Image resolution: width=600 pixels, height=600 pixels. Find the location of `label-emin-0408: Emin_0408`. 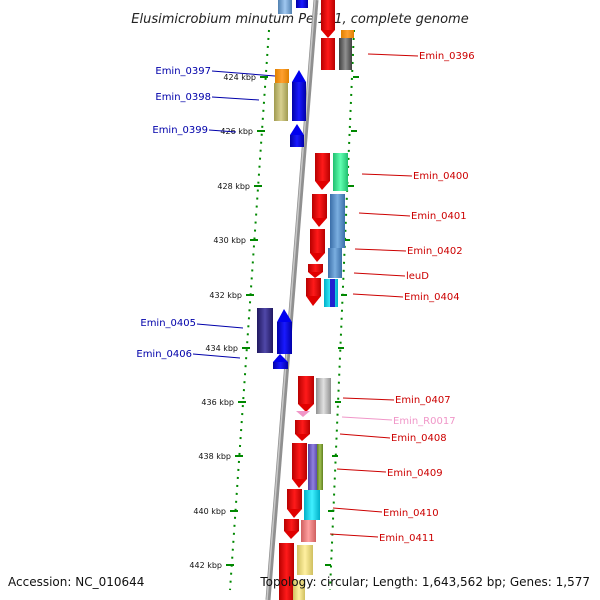

label-emin-0408: Emin_0408 is located at coordinates (419, 438).